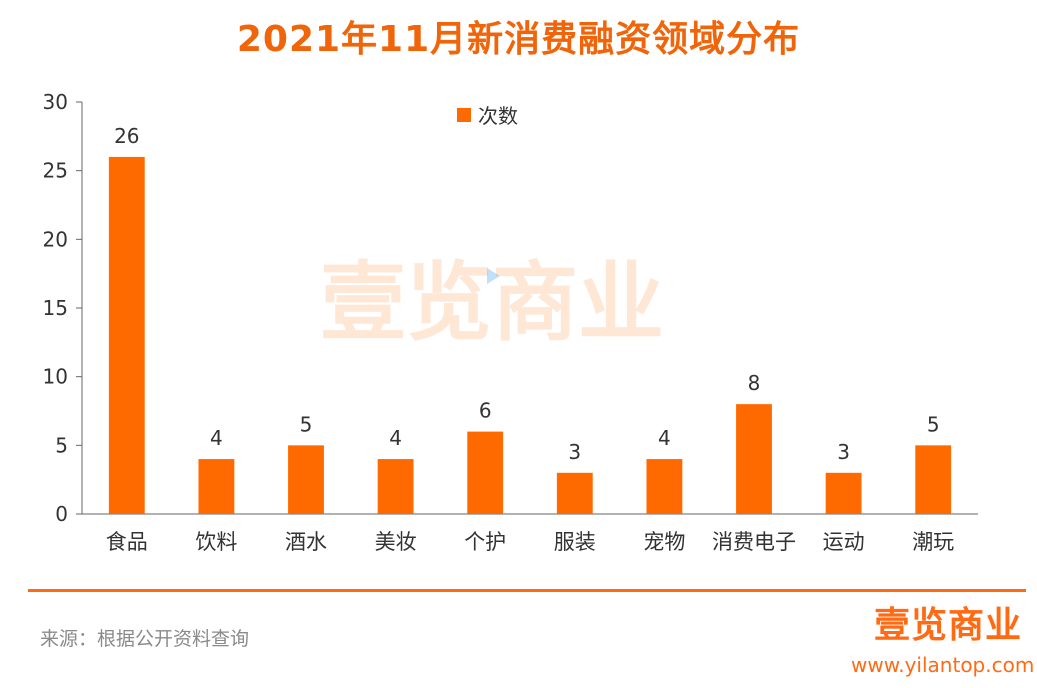  I want to click on x-tick-label: 个护, so click(485, 542).